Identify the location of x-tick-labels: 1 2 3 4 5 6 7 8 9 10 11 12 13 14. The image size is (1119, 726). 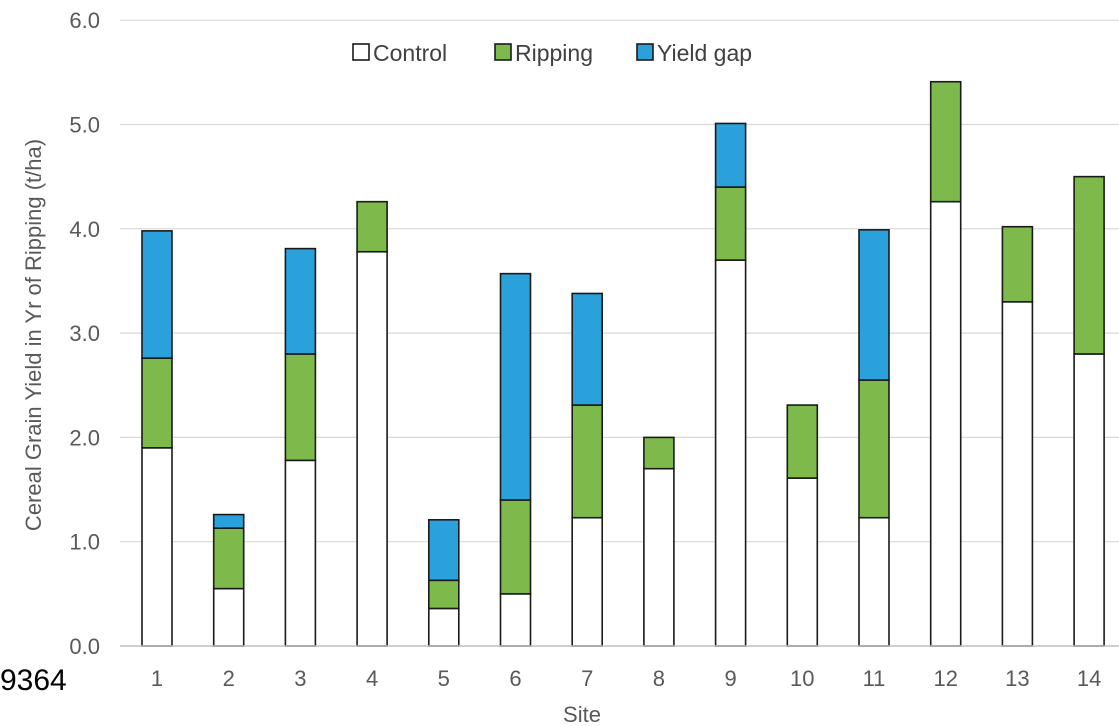
(626, 678).